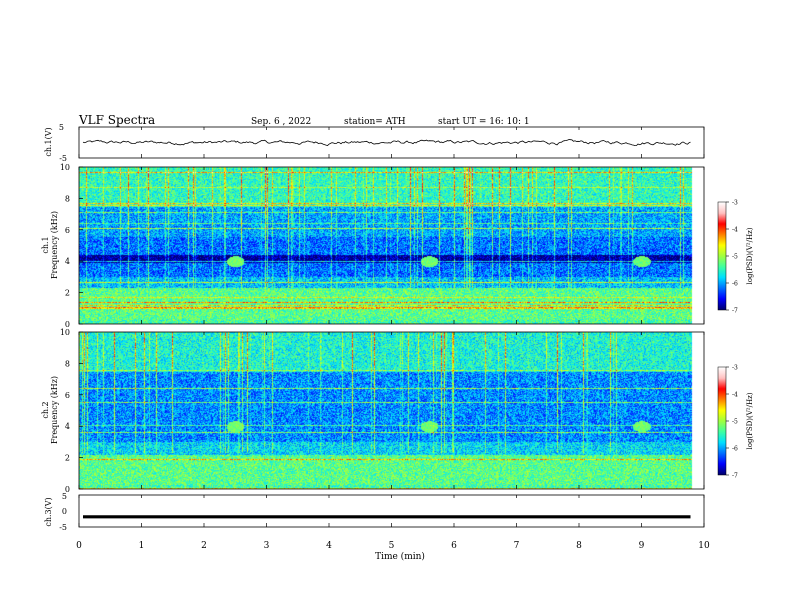 This screenshot has width=792, height=612. I want to click on time-axis-tick-label: 5, so click(392, 546).